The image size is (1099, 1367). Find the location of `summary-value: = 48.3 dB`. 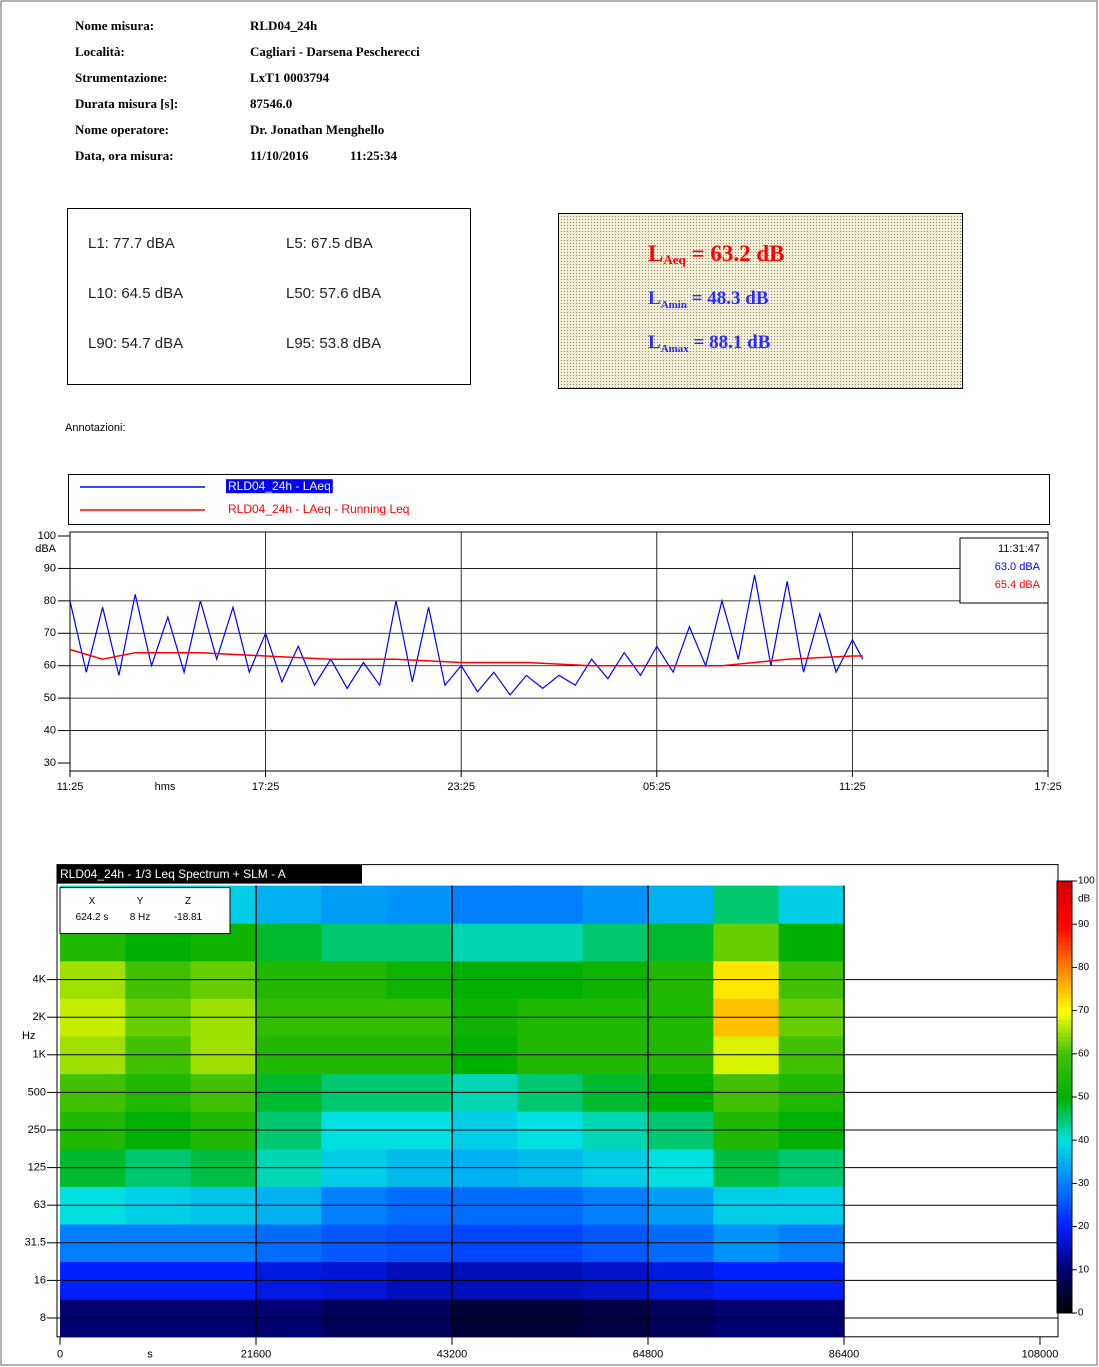

summary-value: = 48.3 dB is located at coordinates (728, 298).